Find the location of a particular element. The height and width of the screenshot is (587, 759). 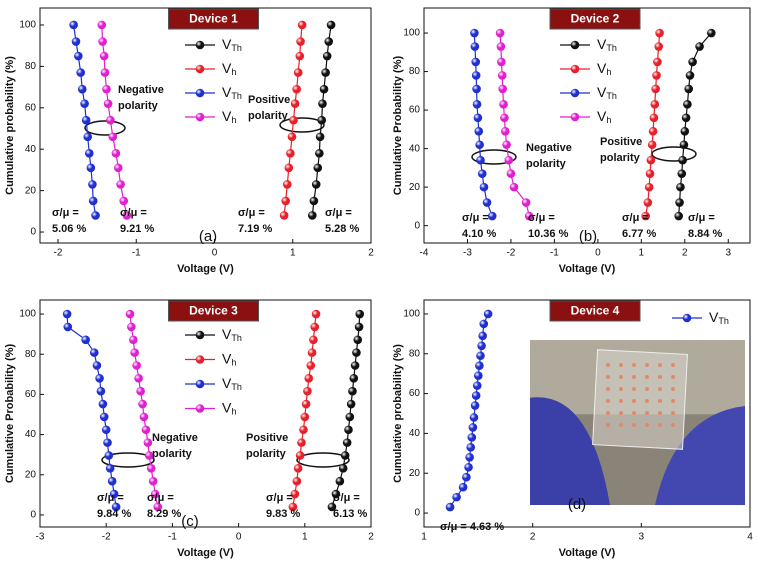

title-box is located at coordinates (595, 311).